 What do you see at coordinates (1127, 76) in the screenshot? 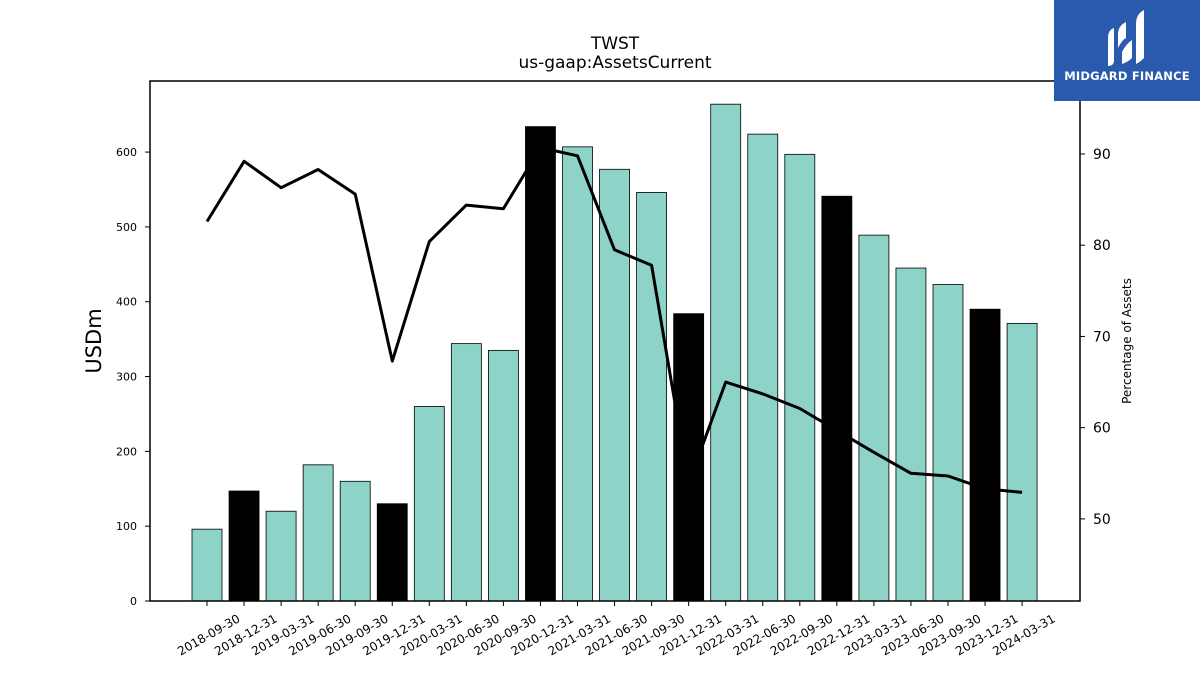
I see `logo-text: MIDGARD FINANCE` at bounding box center [1127, 76].